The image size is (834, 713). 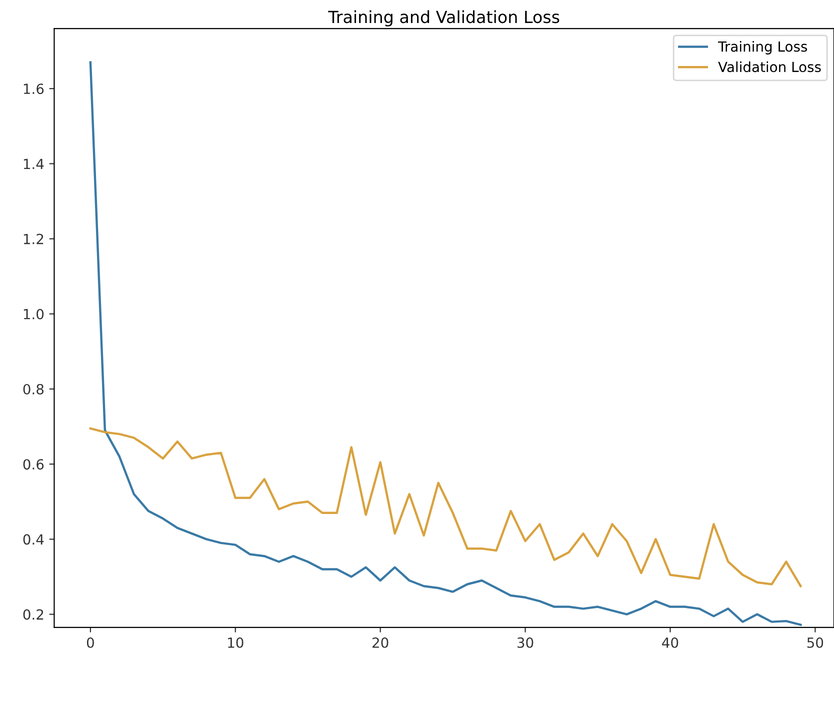 I want to click on y-tick-label: 1.2, so click(x=34, y=239).